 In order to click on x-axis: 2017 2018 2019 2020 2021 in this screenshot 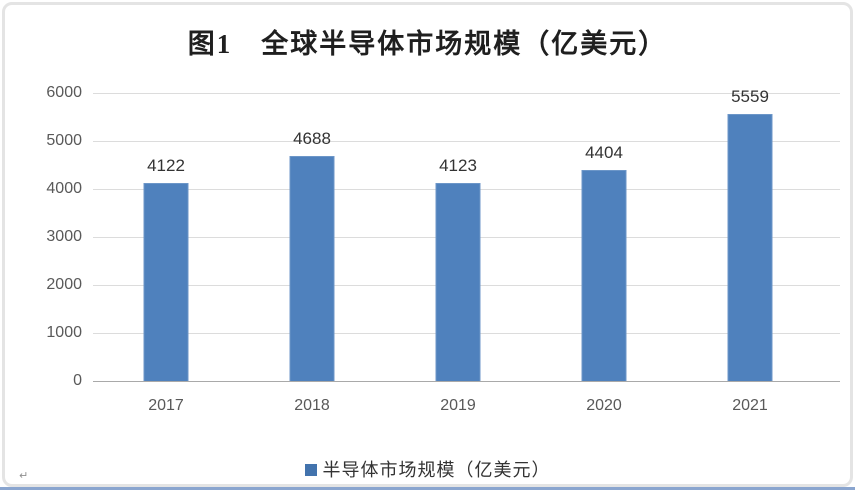, I will do `click(458, 408)`.